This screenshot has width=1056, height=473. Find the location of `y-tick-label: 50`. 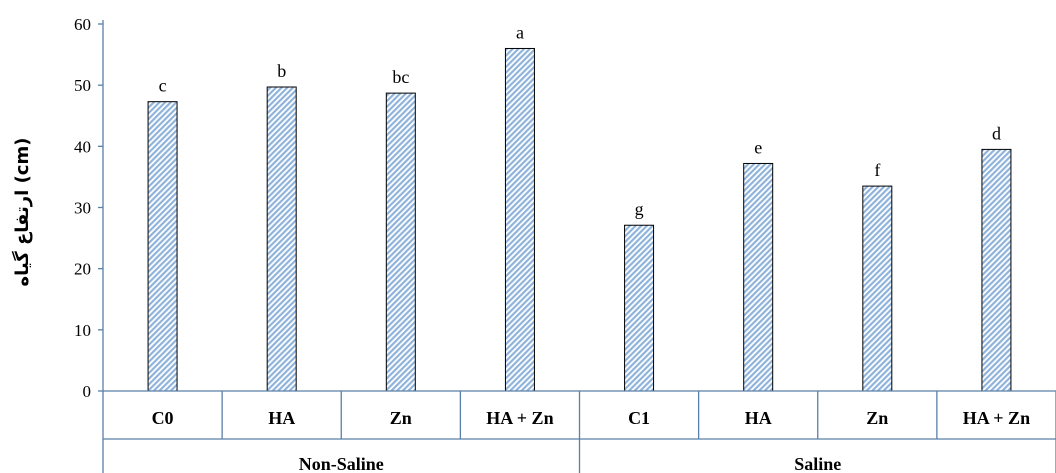

y-tick-label: 50 is located at coordinates (82, 85).